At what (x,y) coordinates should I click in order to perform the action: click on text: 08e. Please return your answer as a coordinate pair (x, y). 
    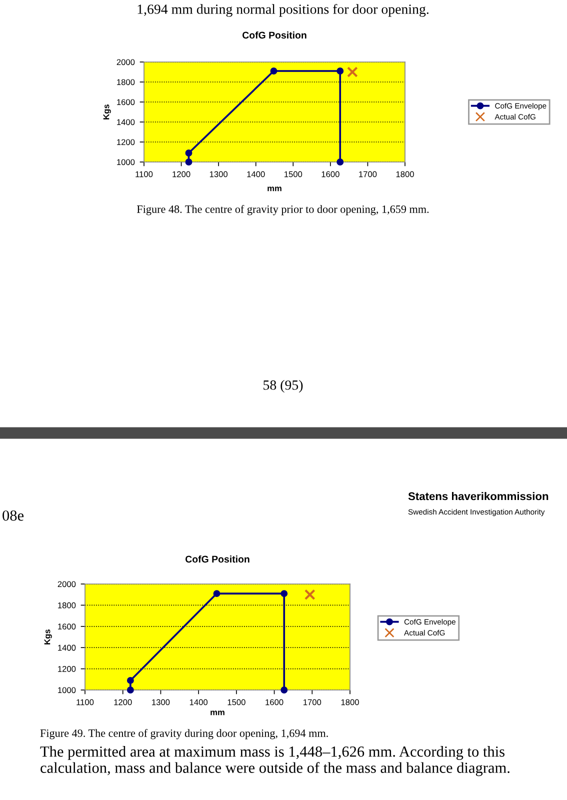
    Looking at the image, I should click on (13, 515).